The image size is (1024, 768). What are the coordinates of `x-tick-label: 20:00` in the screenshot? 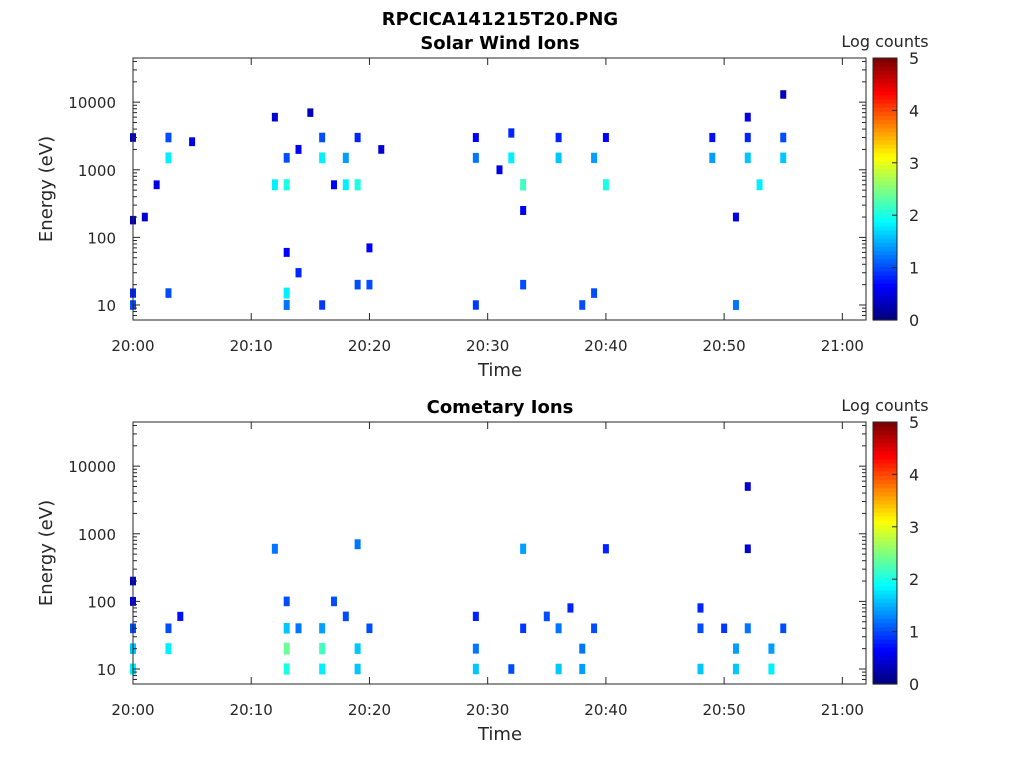 It's located at (132, 710).